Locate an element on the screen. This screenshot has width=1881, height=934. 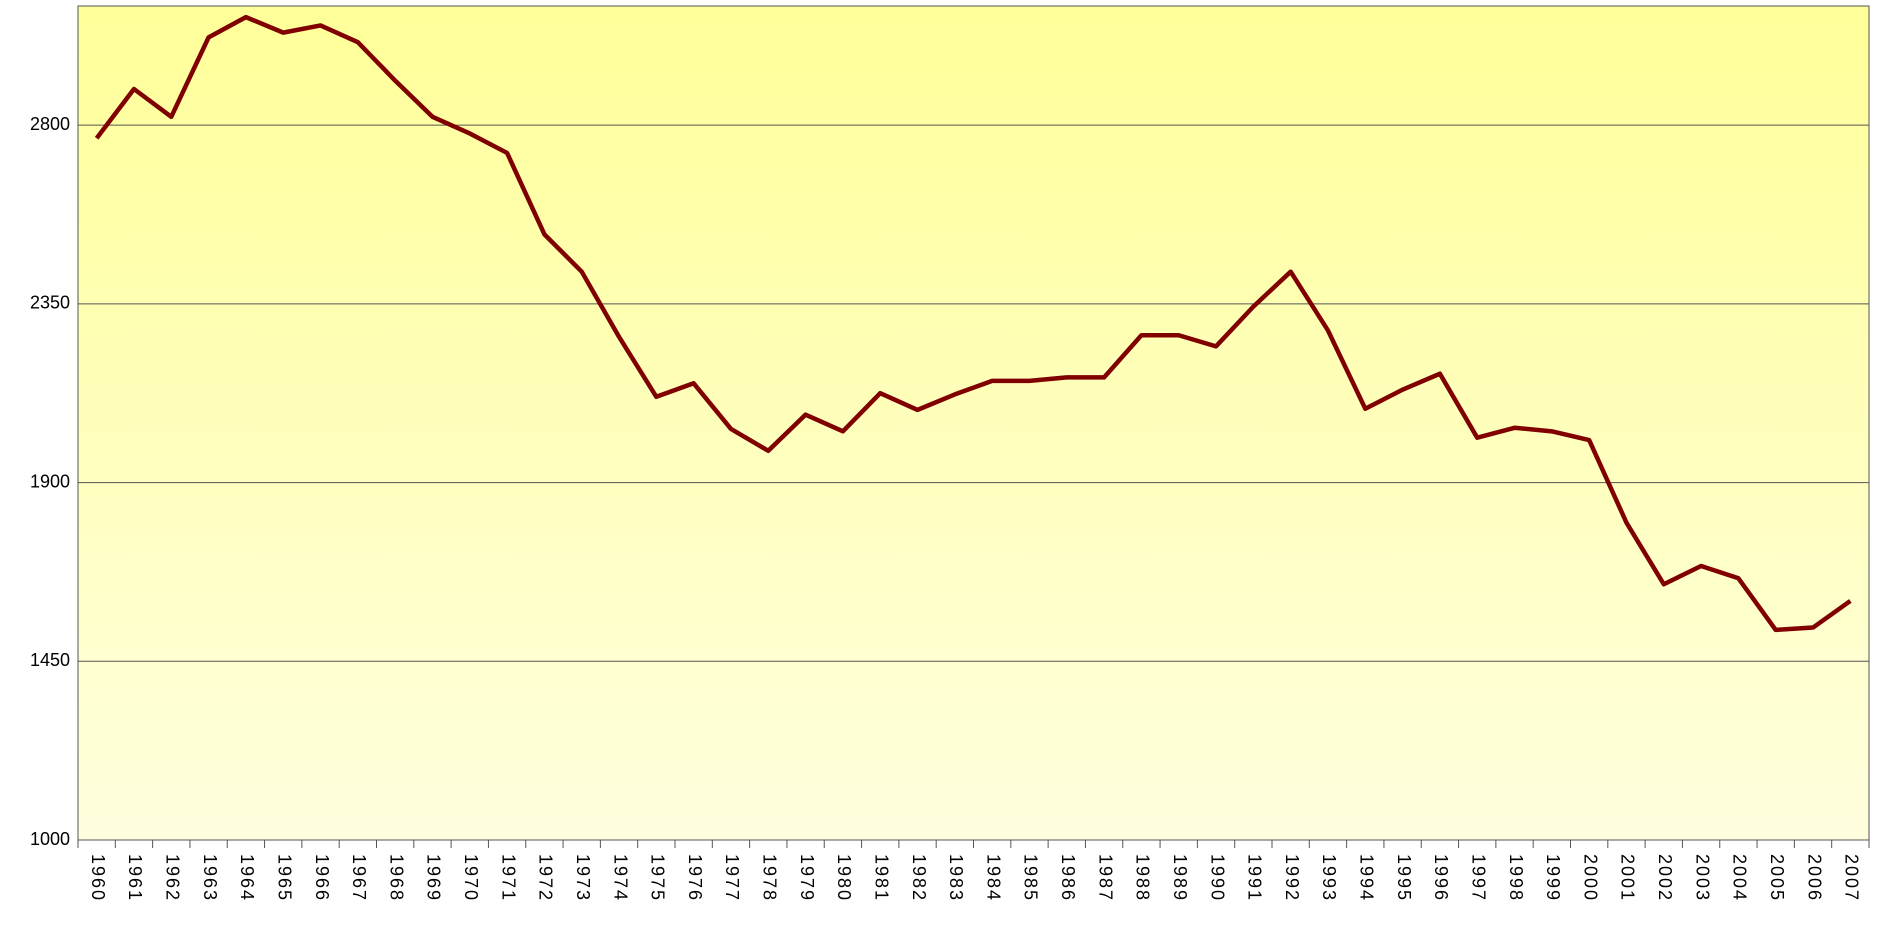
x-tick-label: 1975 is located at coordinates (658, 878).